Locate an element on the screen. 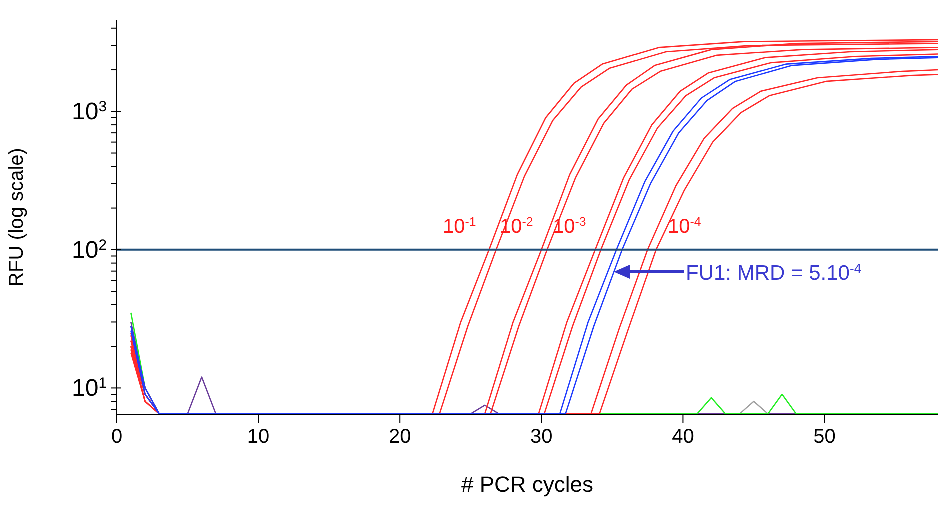 The height and width of the screenshot is (505, 946). annotation: 10$^{-1}$ is located at coordinates (459, 226).